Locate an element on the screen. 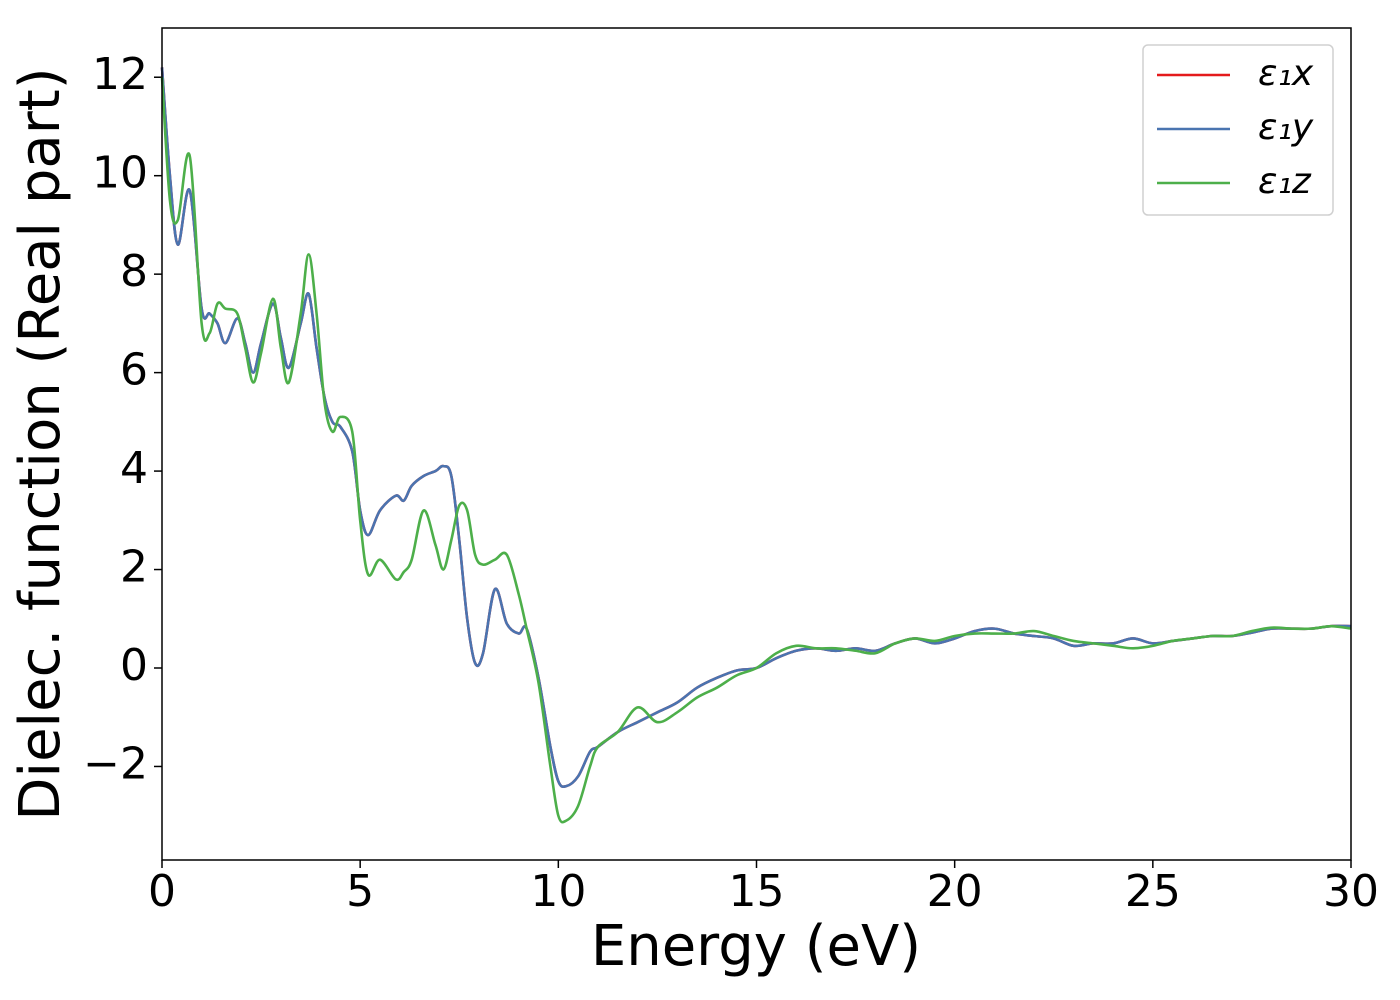 This screenshot has height=1000, width=1400. y-axis-label: Dielec. function (Real part) is located at coordinates (40, 443).